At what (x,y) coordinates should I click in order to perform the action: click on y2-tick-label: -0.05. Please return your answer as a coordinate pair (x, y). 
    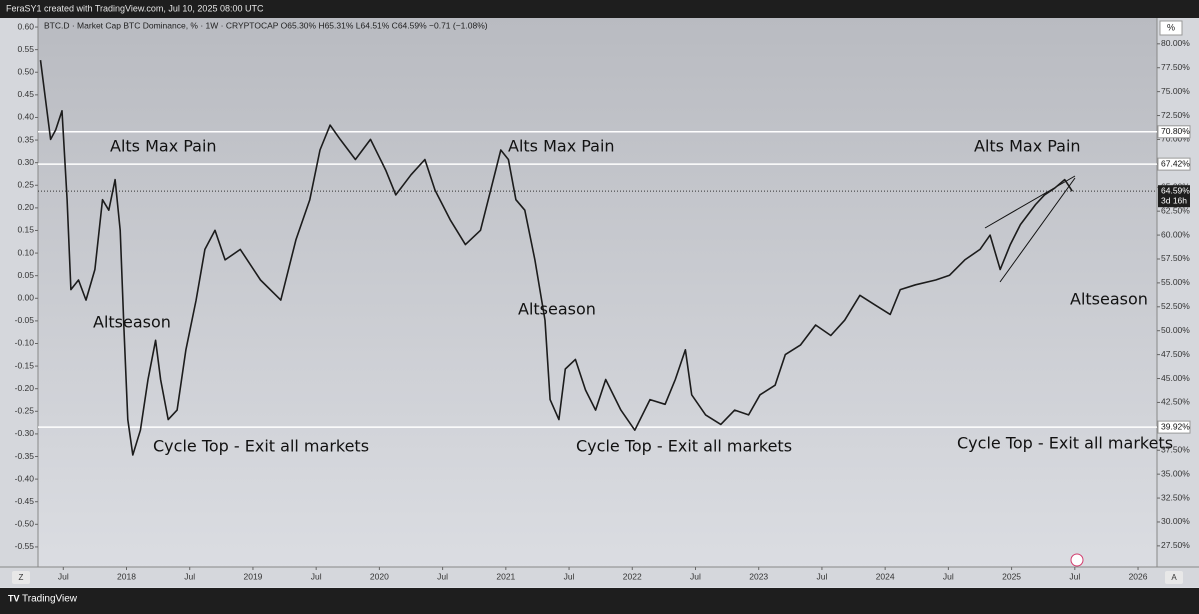
    Looking at the image, I should click on (25, 320).